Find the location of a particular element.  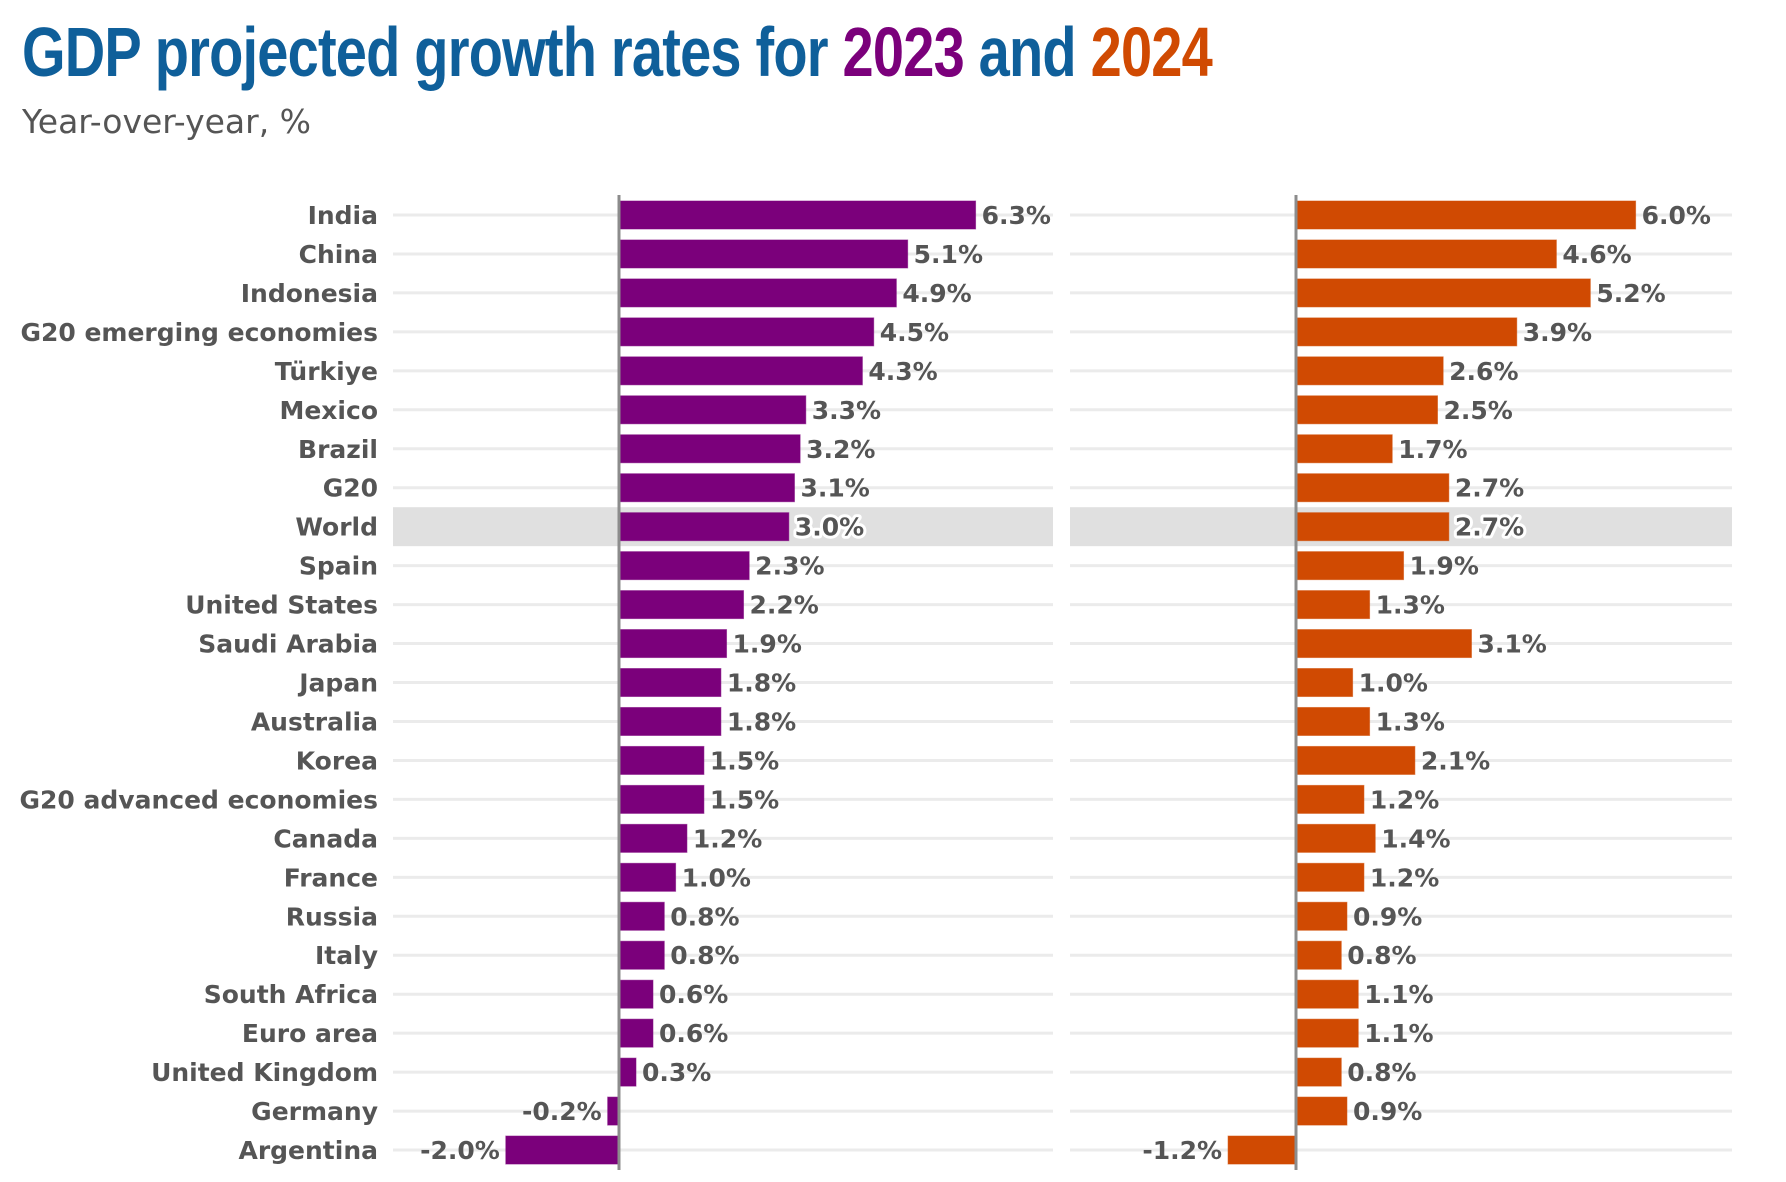

title-base-2: and is located at coordinates (1027, 52).